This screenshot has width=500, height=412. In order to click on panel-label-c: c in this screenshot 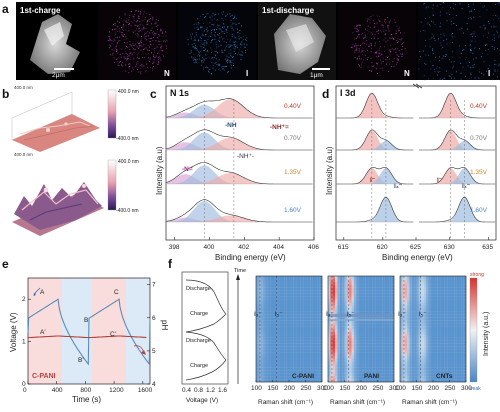, I will do `click(153, 94)`.